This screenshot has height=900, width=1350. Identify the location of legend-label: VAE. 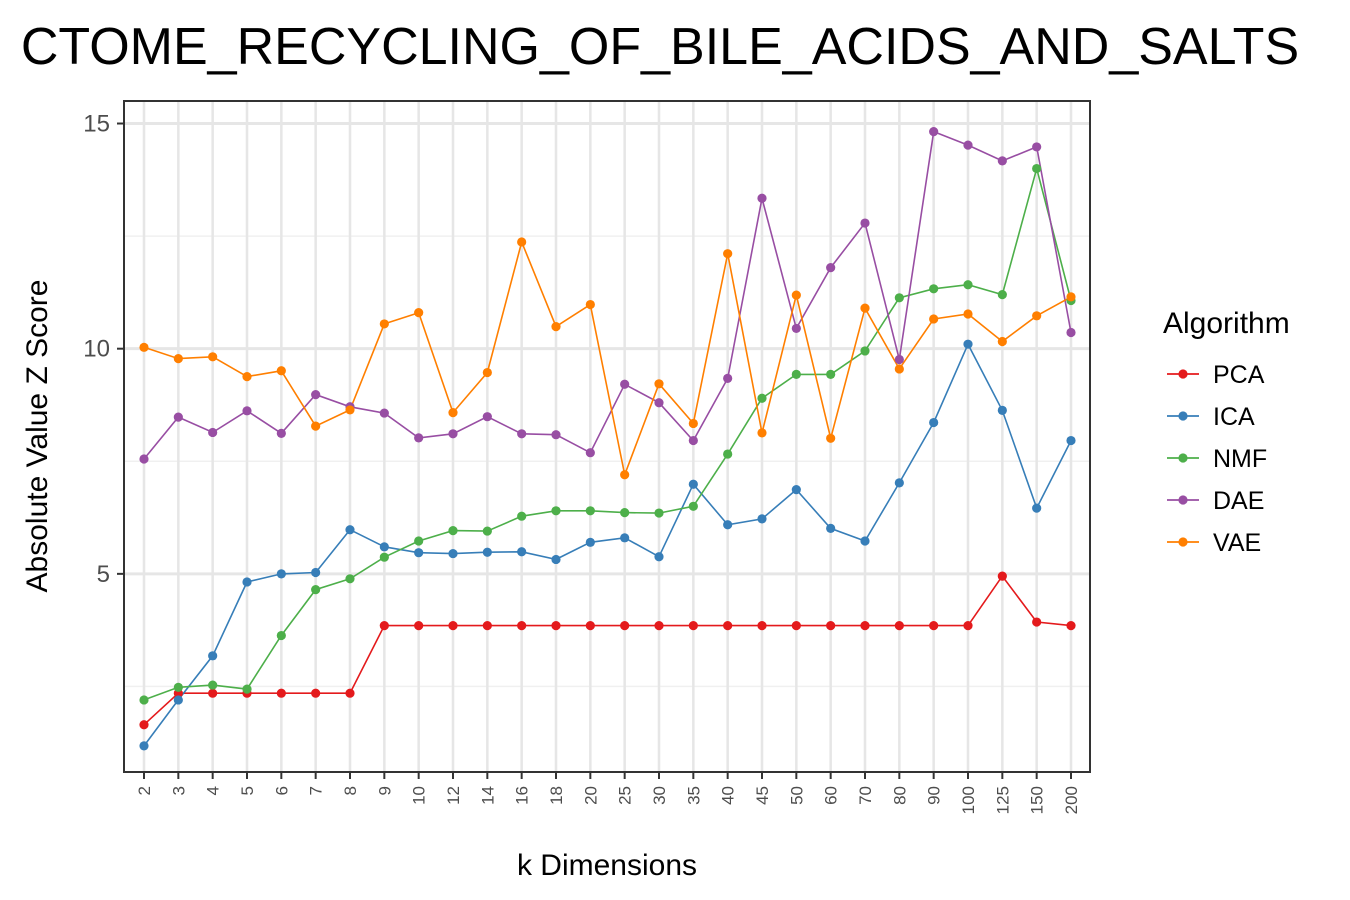
(1237, 543).